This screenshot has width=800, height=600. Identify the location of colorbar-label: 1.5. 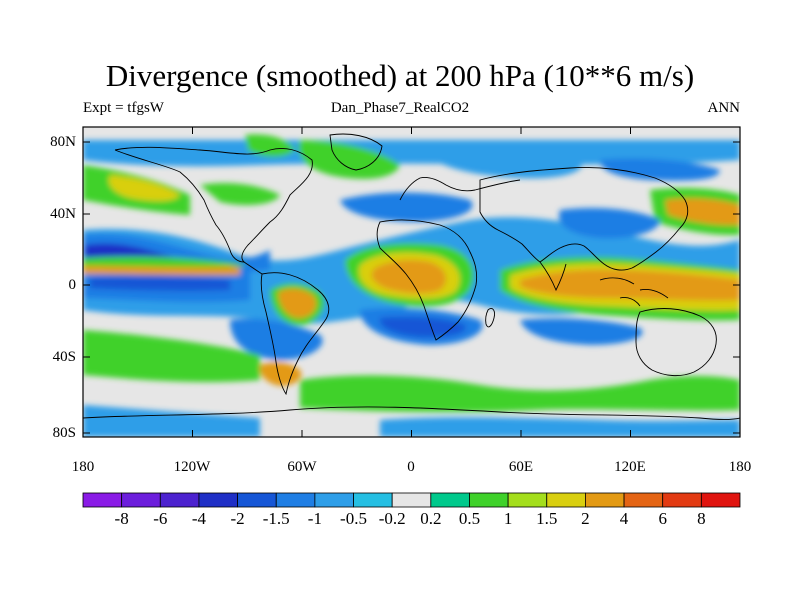
(547, 518).